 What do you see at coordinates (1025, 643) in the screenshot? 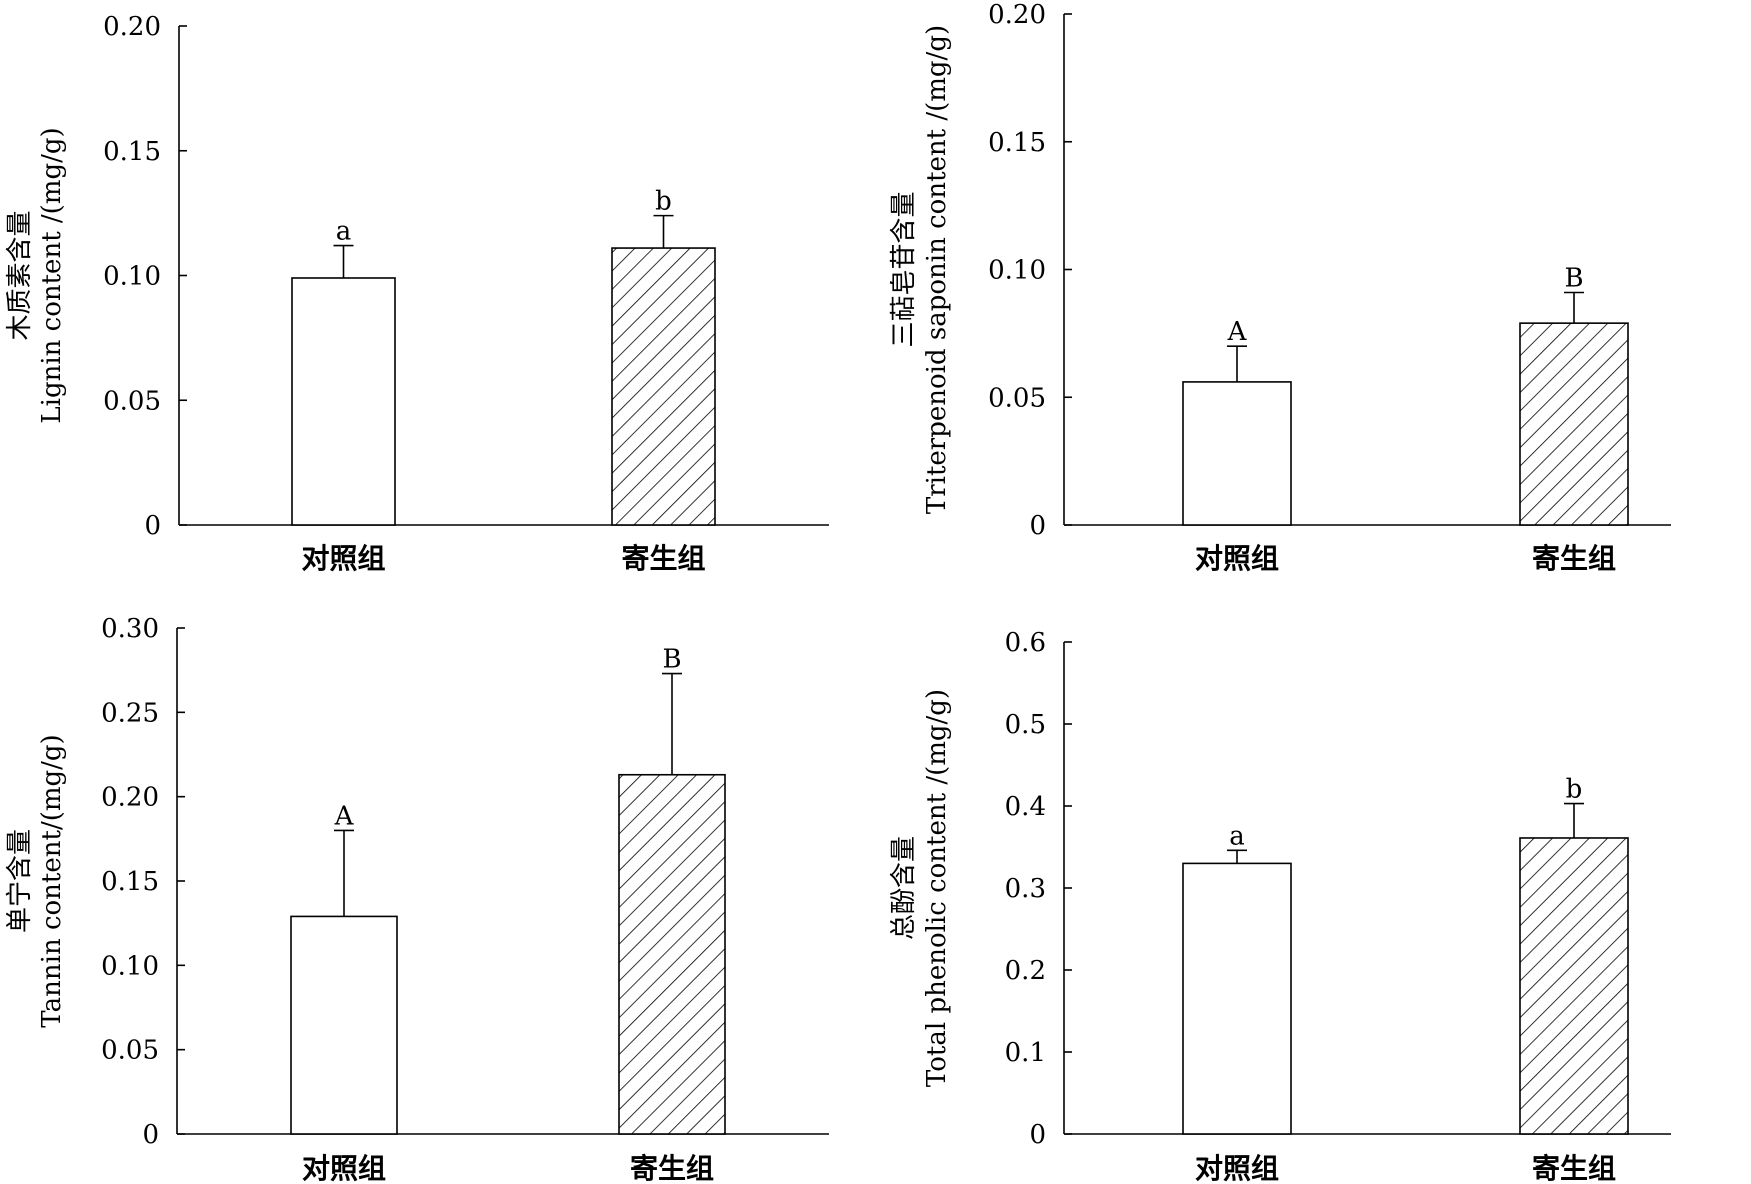
I see `y-tick-label: 0.6` at bounding box center [1025, 643].